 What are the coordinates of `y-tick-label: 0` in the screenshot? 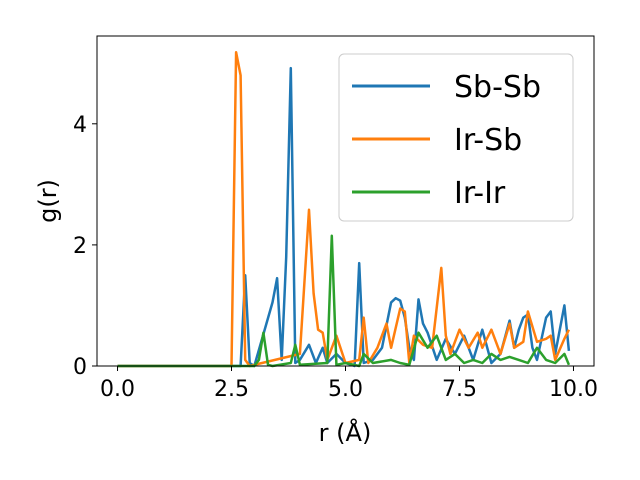 It's located at (80, 367).